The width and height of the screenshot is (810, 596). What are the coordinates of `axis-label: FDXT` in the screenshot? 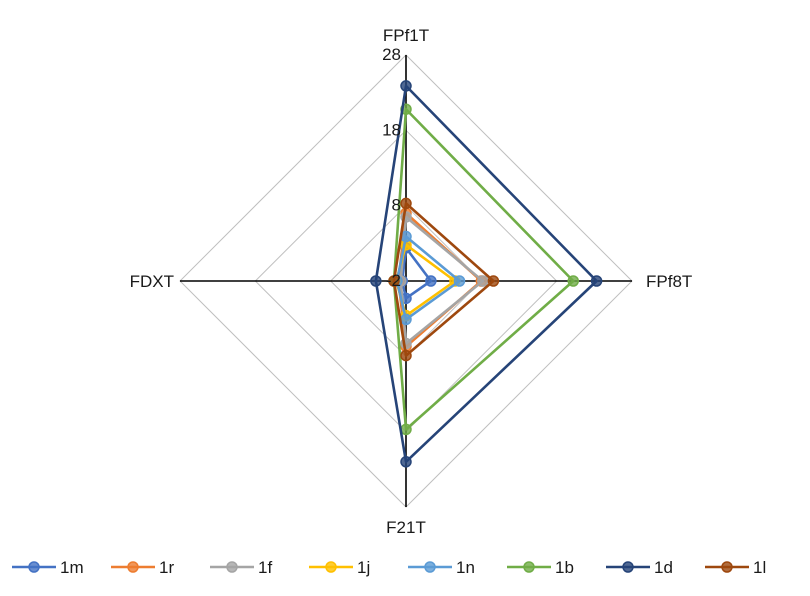 It's located at (152, 281).